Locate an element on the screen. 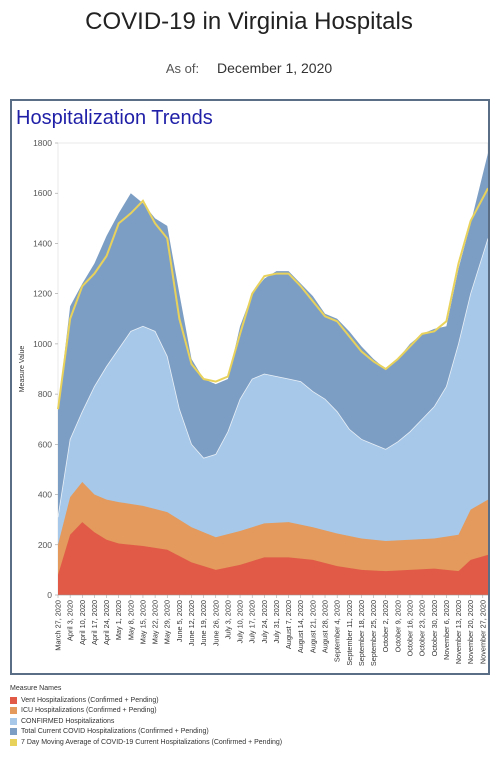 Image resolution: width=498 pixels, height=779 pixels. x-tick-label: May 22, 2020 is located at coordinates (155, 622).